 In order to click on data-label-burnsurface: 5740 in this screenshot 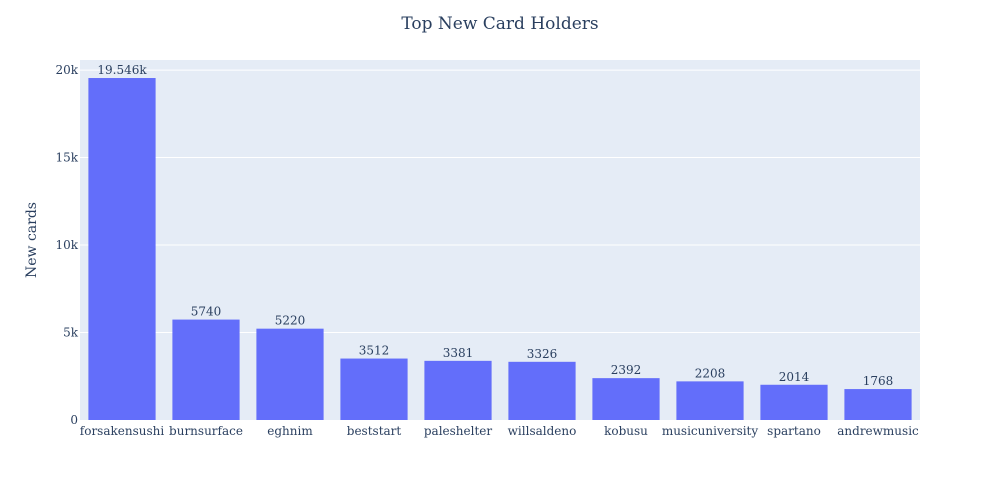, I will do `click(206, 312)`.